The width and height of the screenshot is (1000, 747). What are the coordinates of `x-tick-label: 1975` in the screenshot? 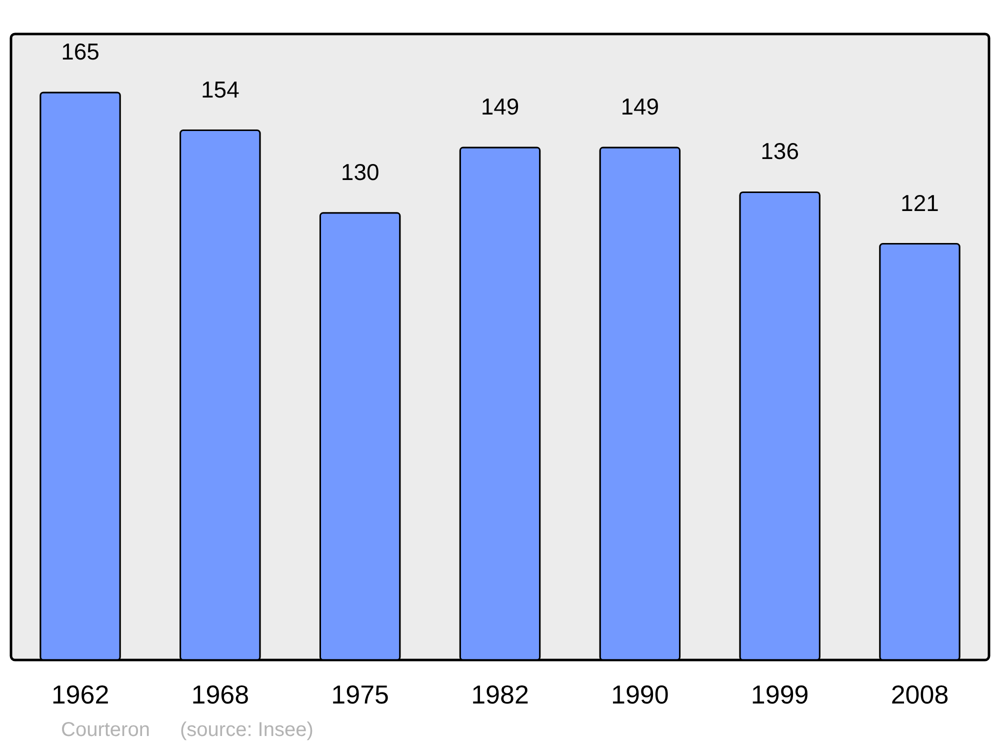 It's located at (360, 695).